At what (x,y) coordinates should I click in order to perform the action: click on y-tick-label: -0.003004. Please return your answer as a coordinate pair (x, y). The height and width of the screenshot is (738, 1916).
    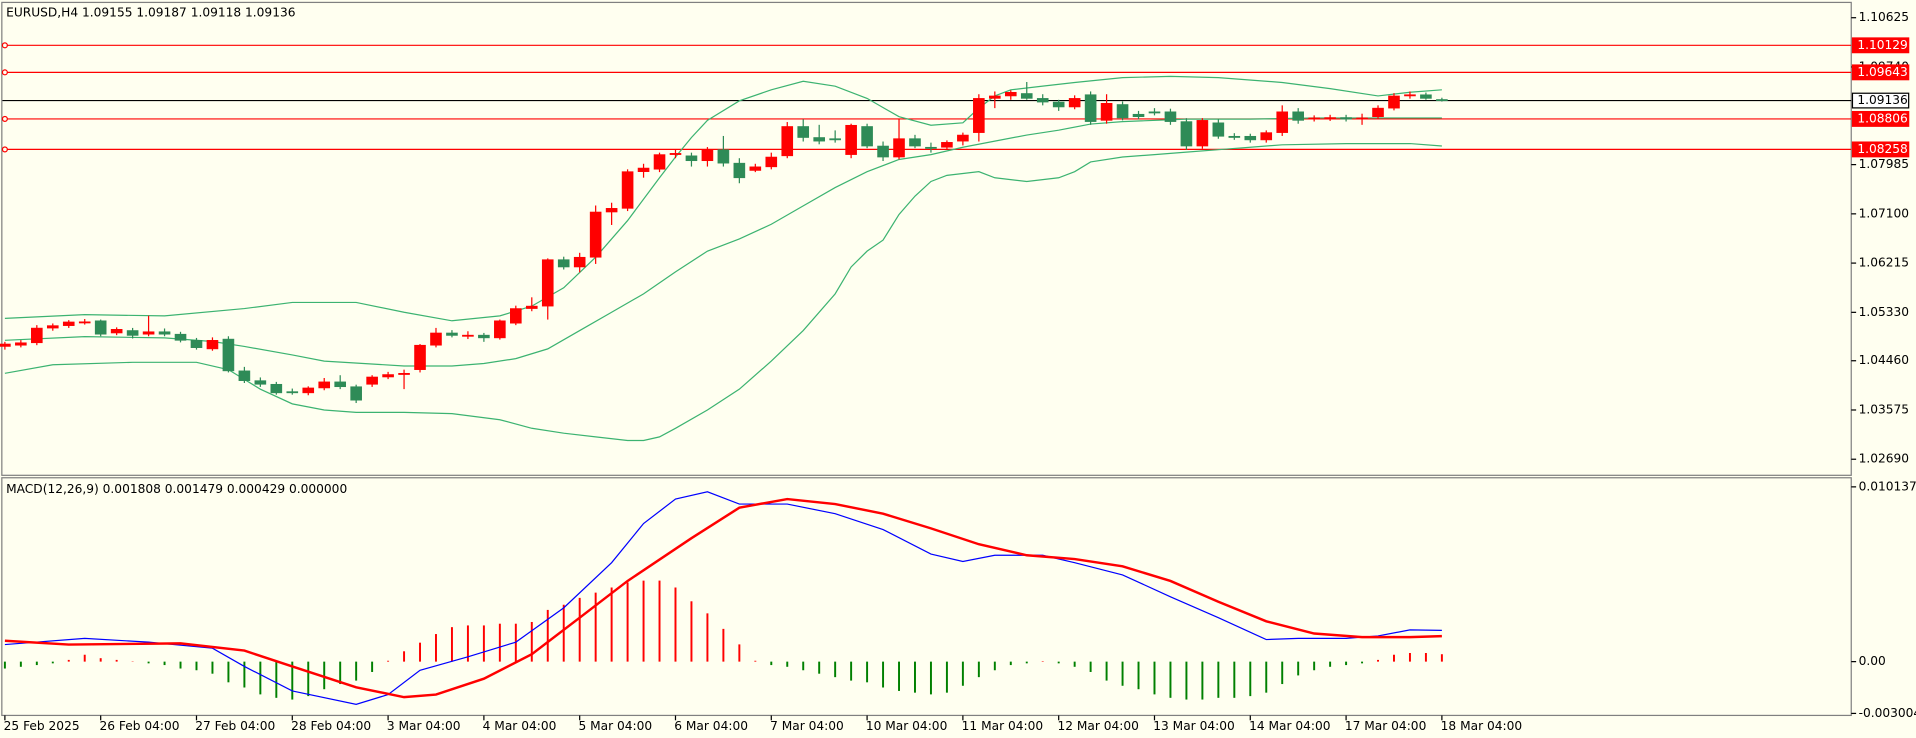
    Looking at the image, I should click on (1887, 713).